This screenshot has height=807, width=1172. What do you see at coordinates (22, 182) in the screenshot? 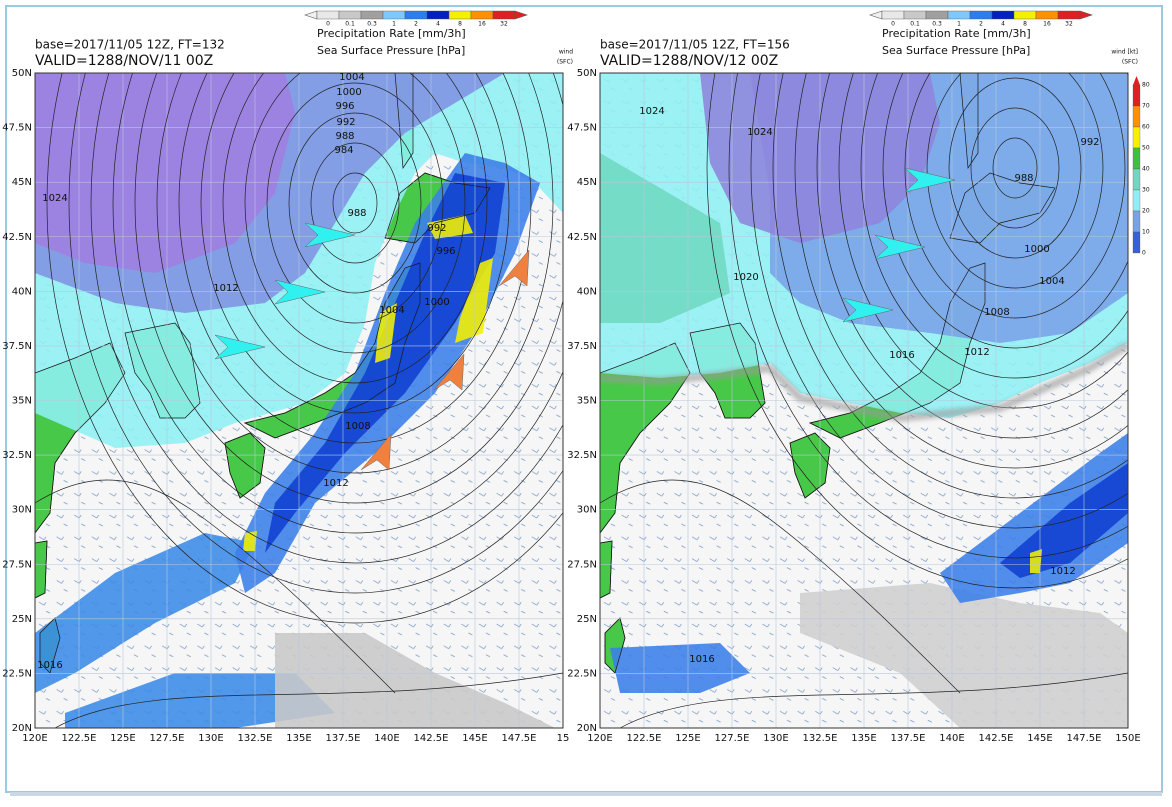
I see `lat-label: 45N` at bounding box center [22, 182].